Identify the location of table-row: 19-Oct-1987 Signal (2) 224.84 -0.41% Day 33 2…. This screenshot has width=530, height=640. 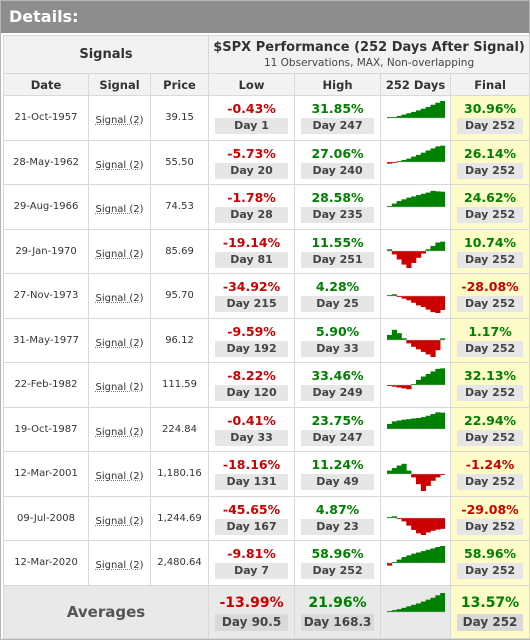
(266, 429).